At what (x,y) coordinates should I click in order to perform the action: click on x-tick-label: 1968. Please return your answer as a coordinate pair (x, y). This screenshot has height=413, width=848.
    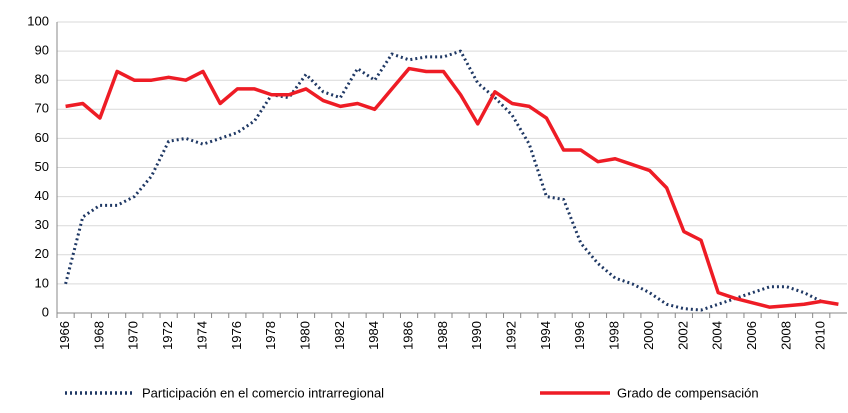
    Looking at the image, I should click on (98, 335).